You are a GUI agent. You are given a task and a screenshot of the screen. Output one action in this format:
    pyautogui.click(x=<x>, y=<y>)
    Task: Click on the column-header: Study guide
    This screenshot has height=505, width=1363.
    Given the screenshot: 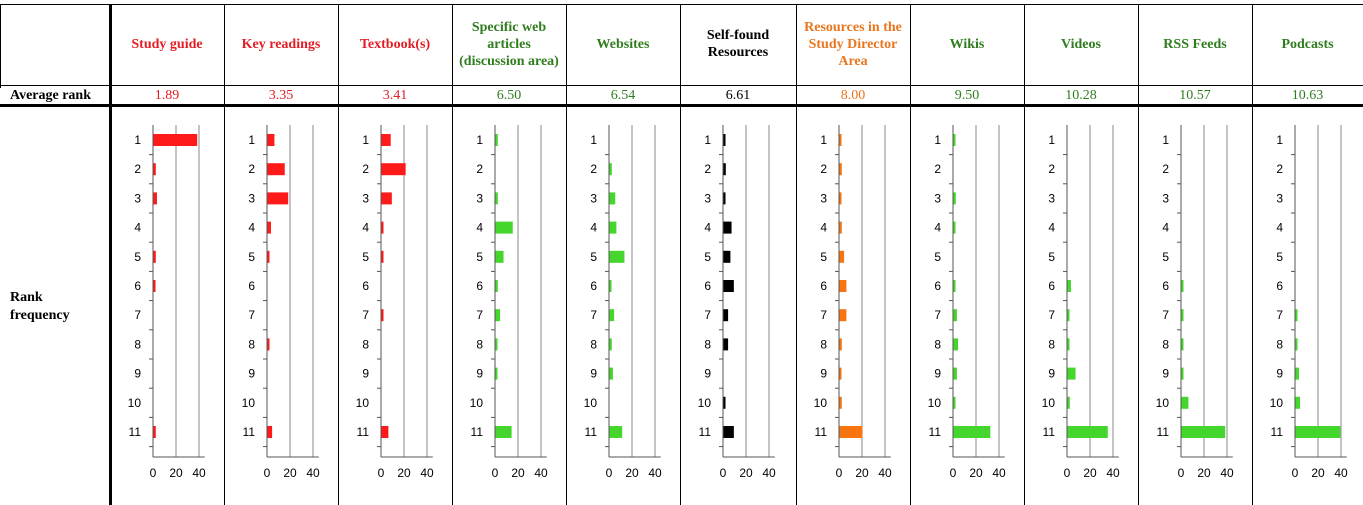 What is the action you would take?
    pyautogui.click(x=167, y=44)
    